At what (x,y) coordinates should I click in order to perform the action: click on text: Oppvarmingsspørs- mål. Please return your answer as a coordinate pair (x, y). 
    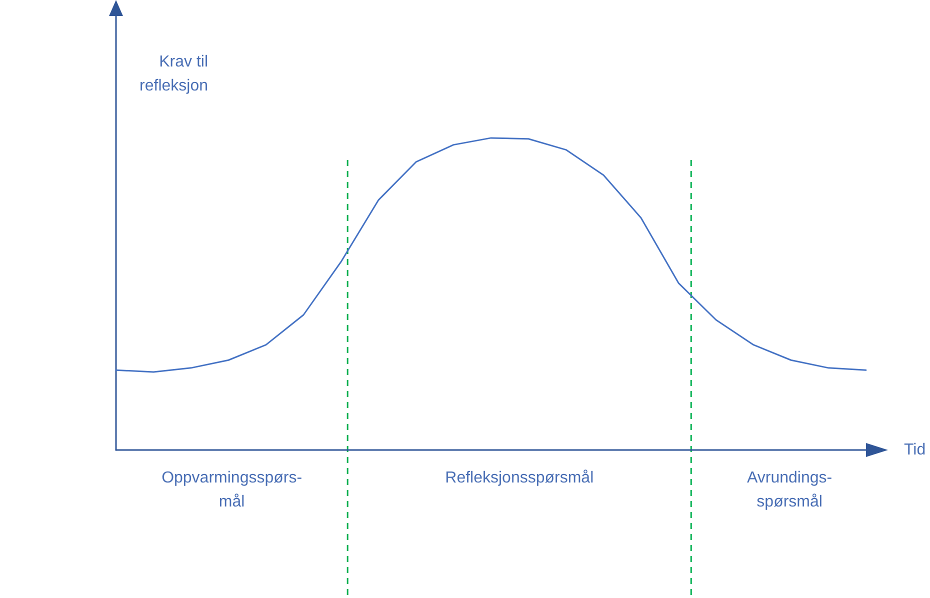
    Looking at the image, I should click on (232, 490).